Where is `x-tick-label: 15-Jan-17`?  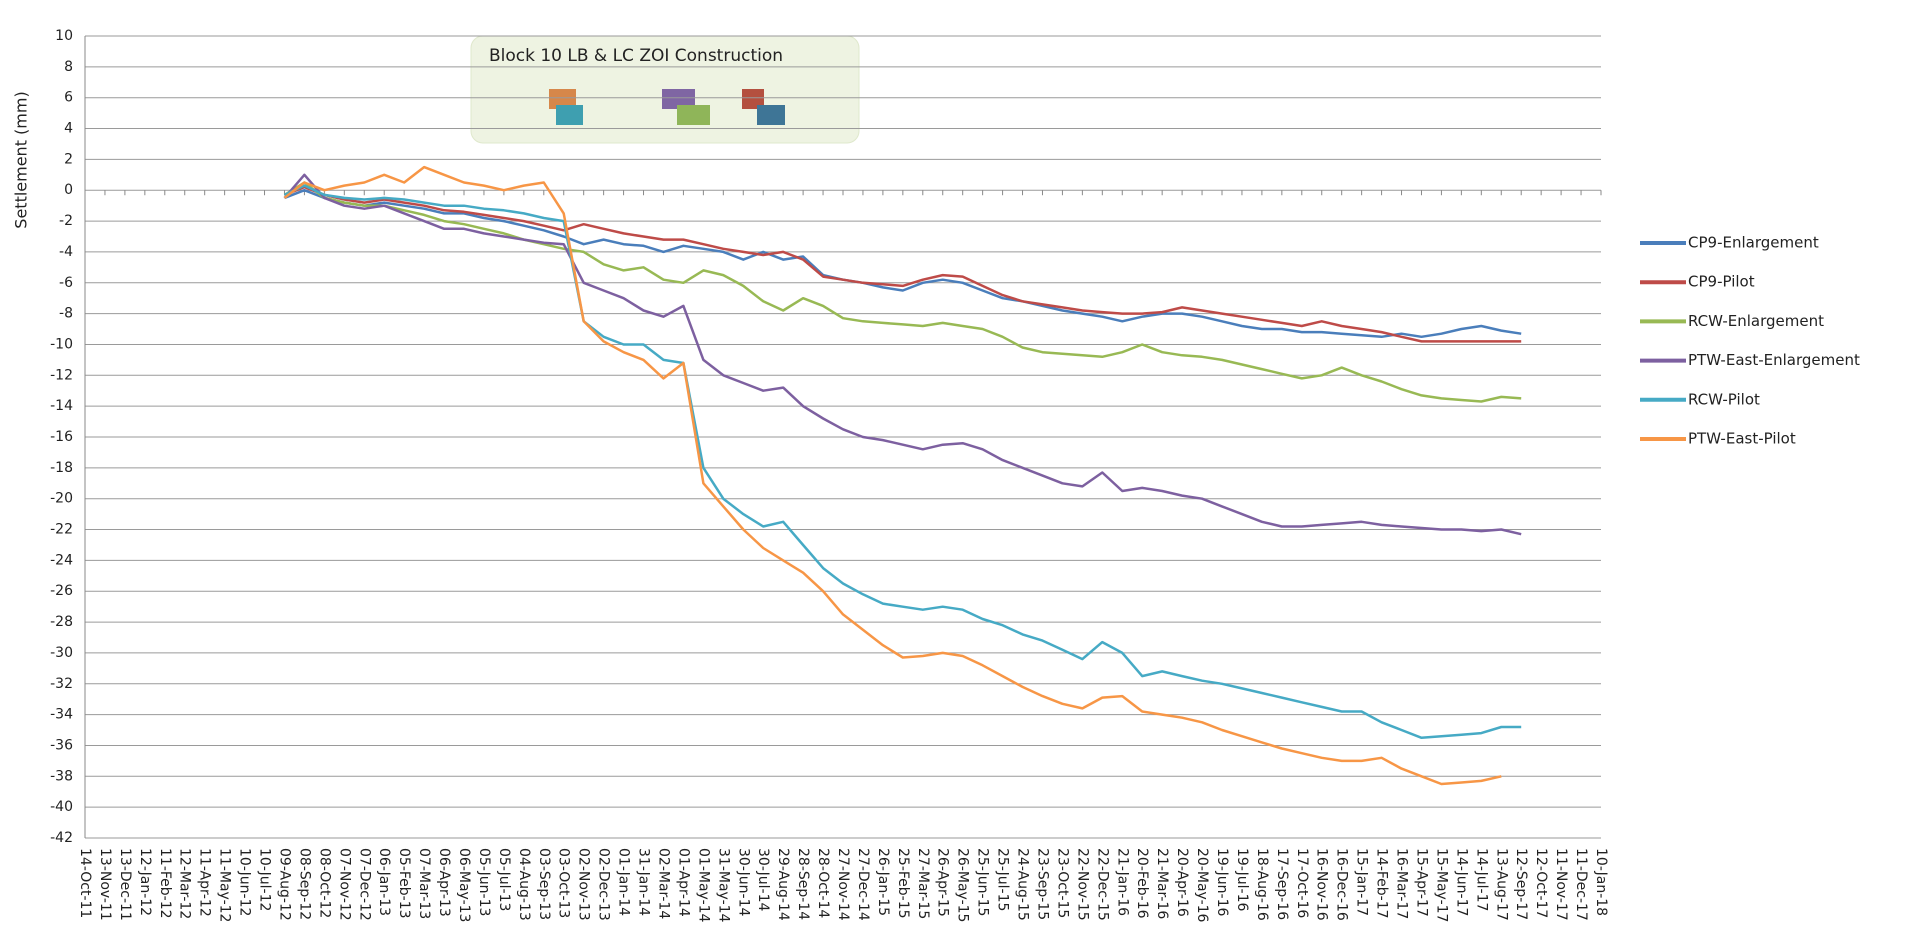
x-tick-label: 15-Jan-17 is located at coordinates (1362, 882).